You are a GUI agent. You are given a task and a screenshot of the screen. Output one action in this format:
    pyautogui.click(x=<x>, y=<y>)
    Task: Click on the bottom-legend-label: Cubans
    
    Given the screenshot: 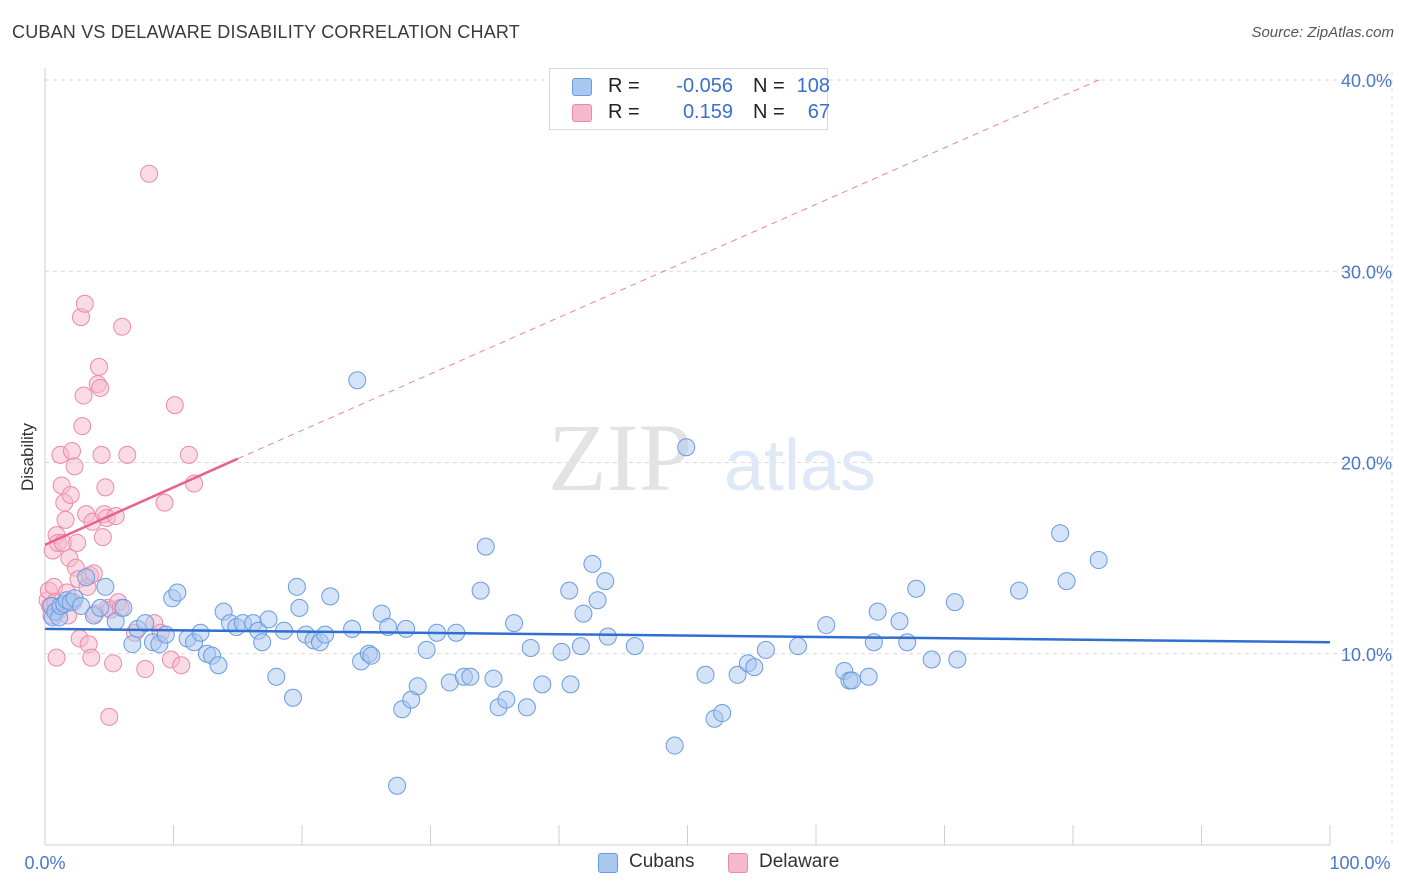 What is the action you would take?
    pyautogui.click(x=662, y=861)
    